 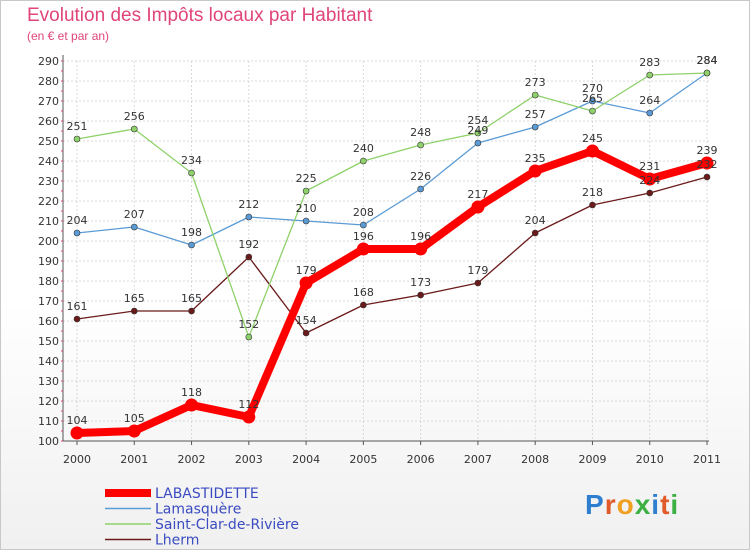 I want to click on y-tick-label: 210, so click(x=48, y=221).